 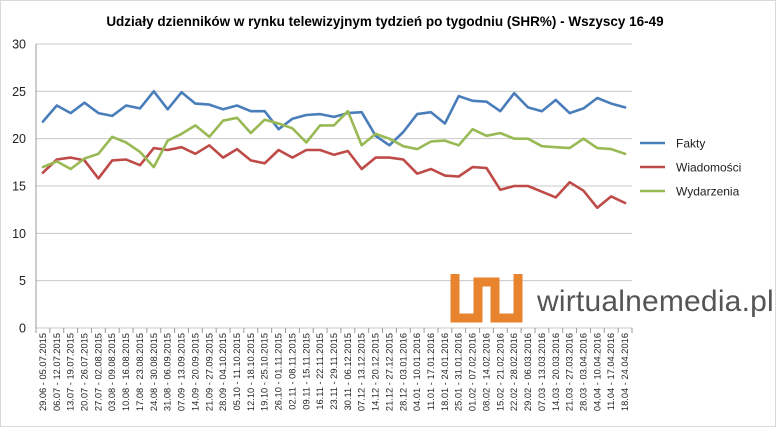 What do you see at coordinates (431, 371) in the screenshot?
I see `x-tick-label: 11.01 - 17.01.2016` at bounding box center [431, 371].